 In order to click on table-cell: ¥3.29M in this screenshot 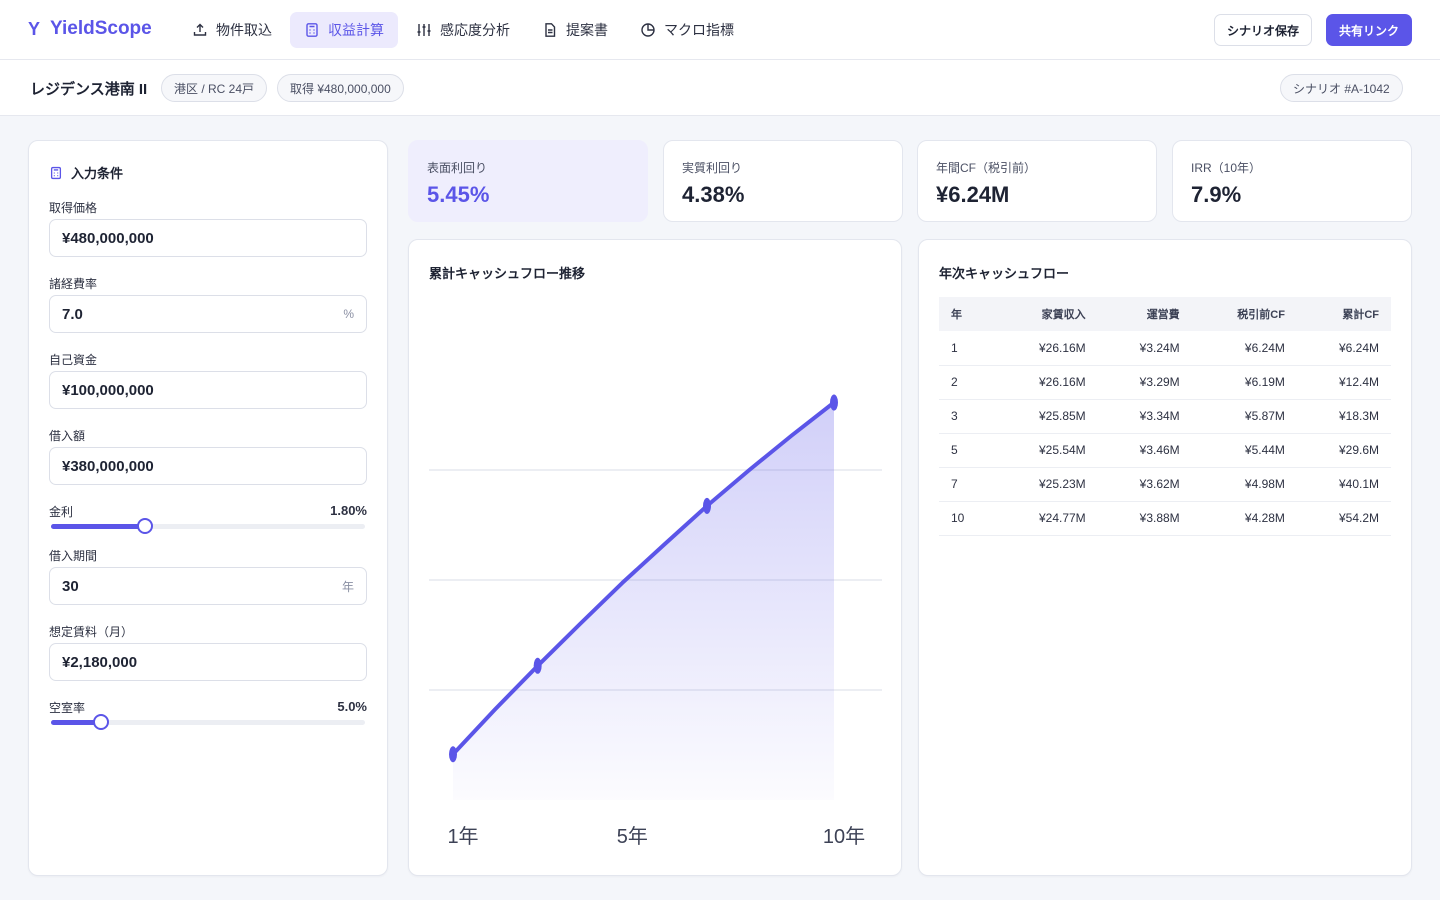, I will do `click(1144, 382)`.